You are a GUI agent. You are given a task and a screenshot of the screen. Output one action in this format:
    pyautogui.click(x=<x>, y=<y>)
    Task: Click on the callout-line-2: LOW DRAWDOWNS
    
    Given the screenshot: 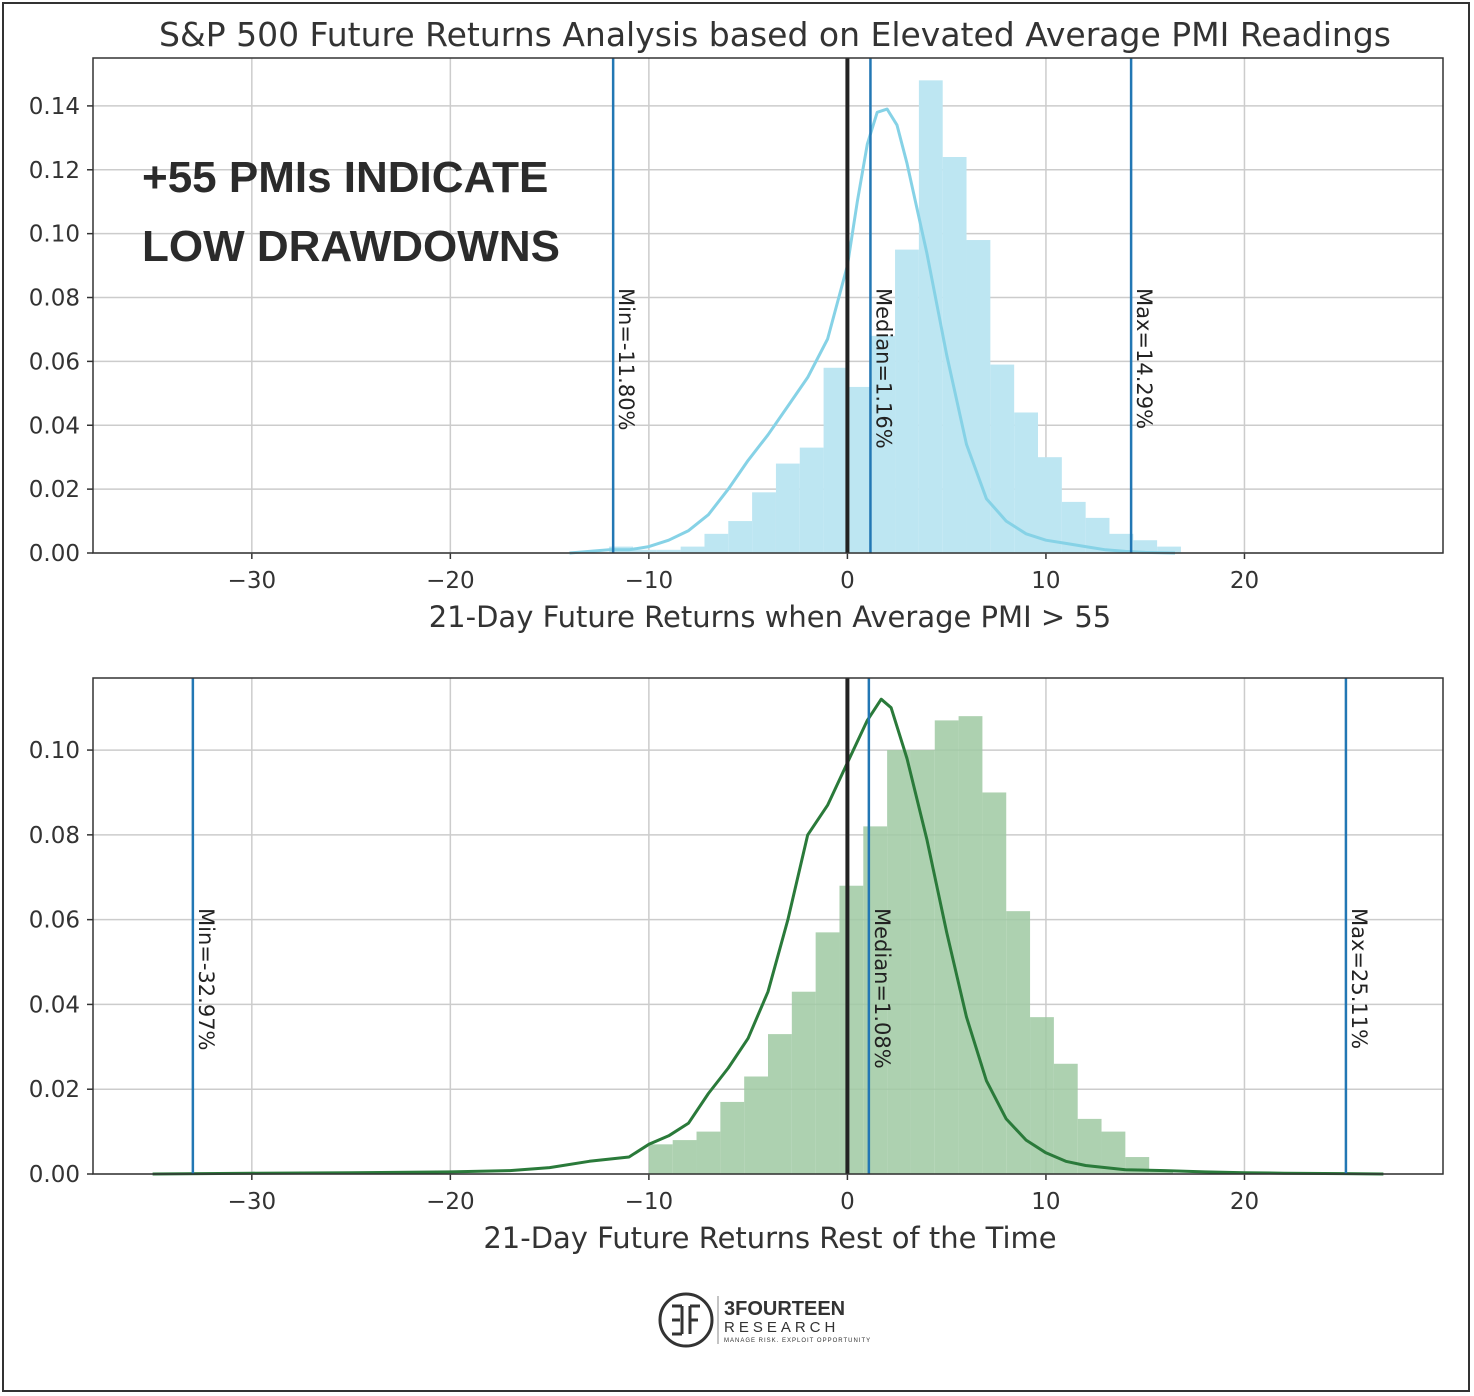 What is the action you would take?
    pyautogui.click(x=351, y=246)
    